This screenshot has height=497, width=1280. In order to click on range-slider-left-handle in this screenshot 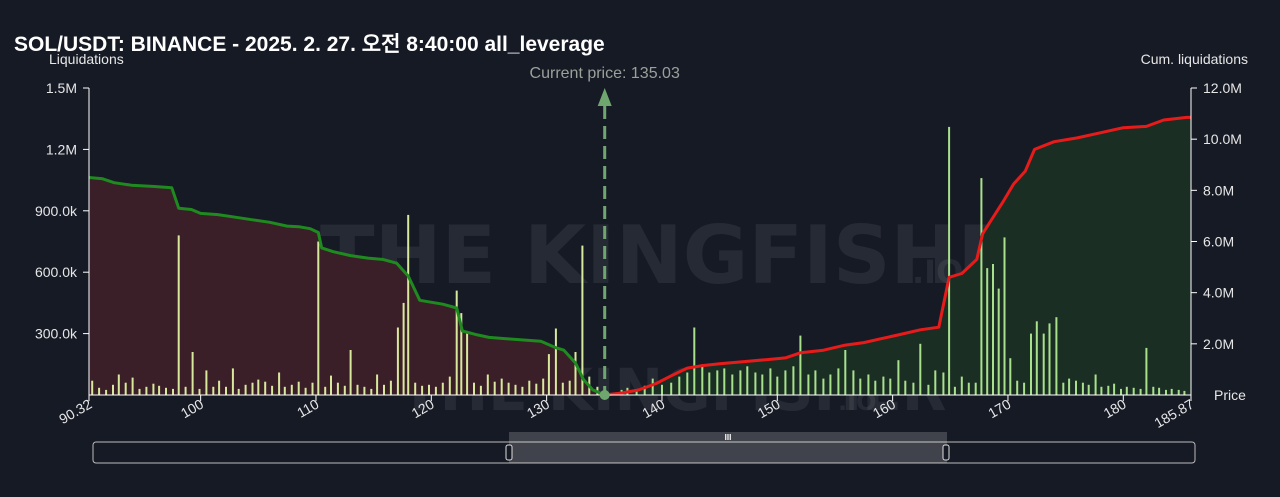, I will do `click(509, 452)`.